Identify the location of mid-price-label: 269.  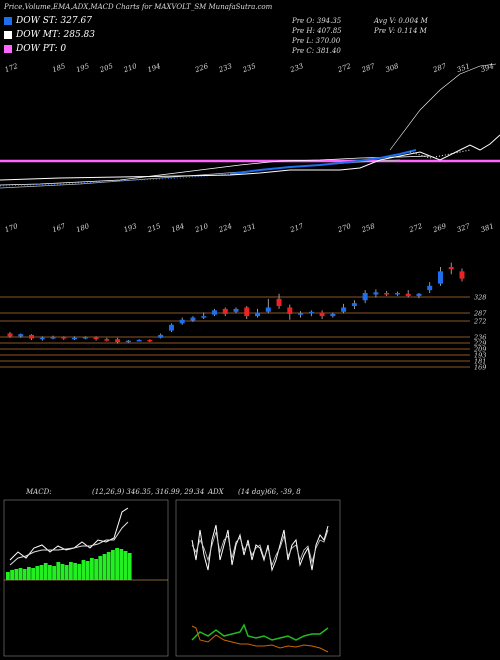
(439, 228).